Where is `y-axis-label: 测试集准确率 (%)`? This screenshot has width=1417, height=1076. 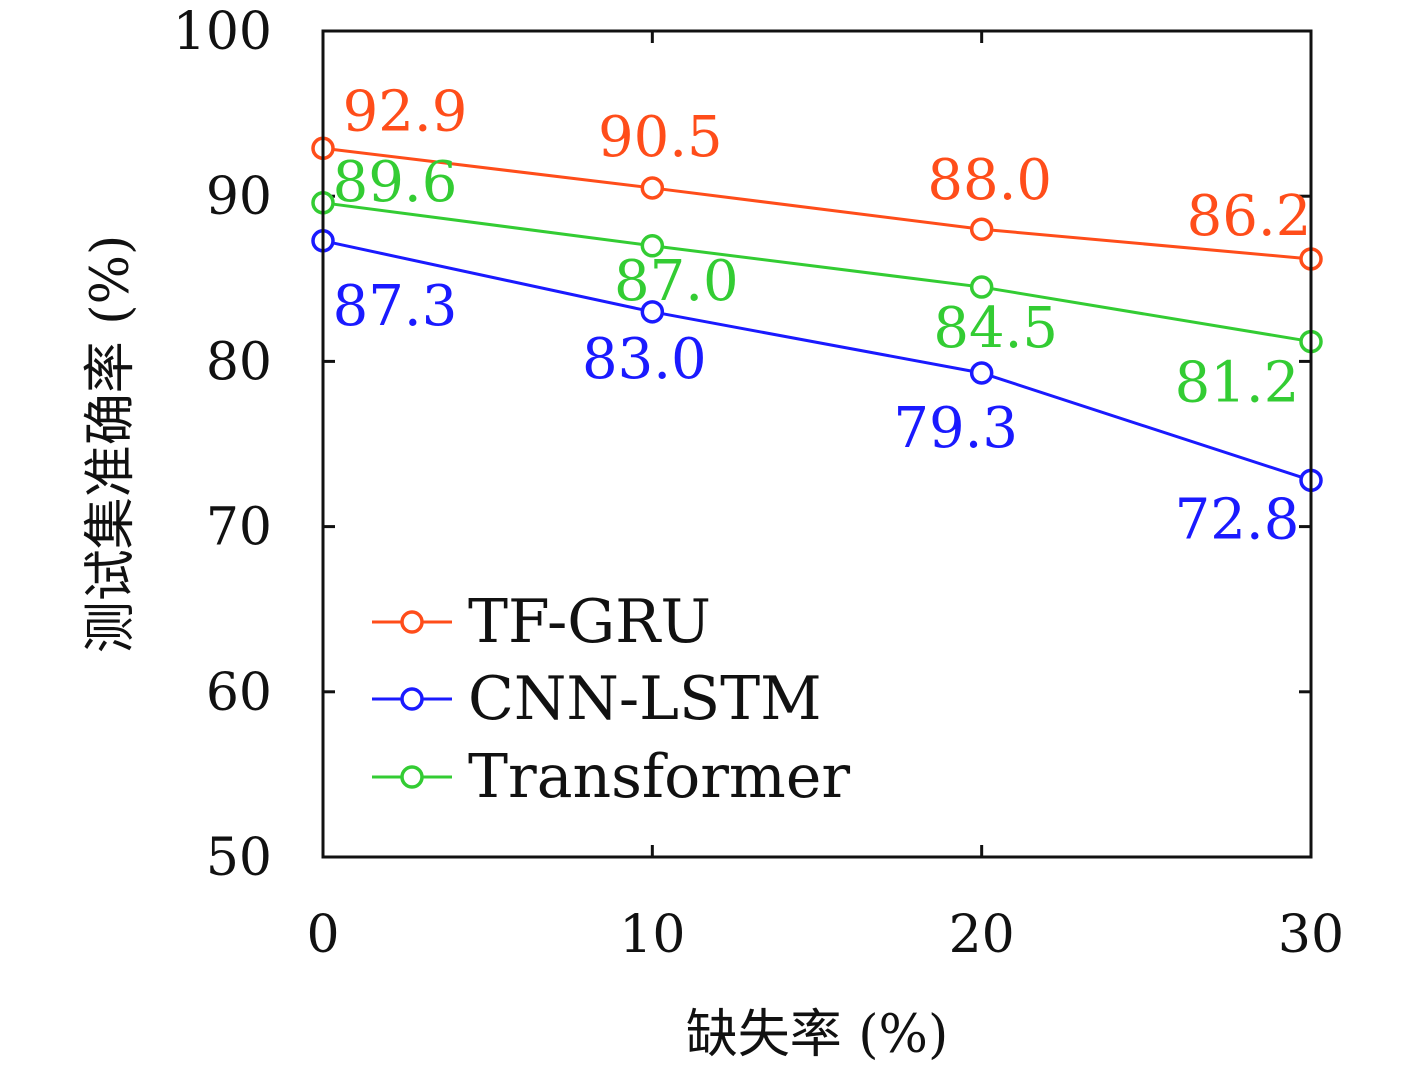 y-axis-label: 测试集准确率 (%) is located at coordinates (111, 444).